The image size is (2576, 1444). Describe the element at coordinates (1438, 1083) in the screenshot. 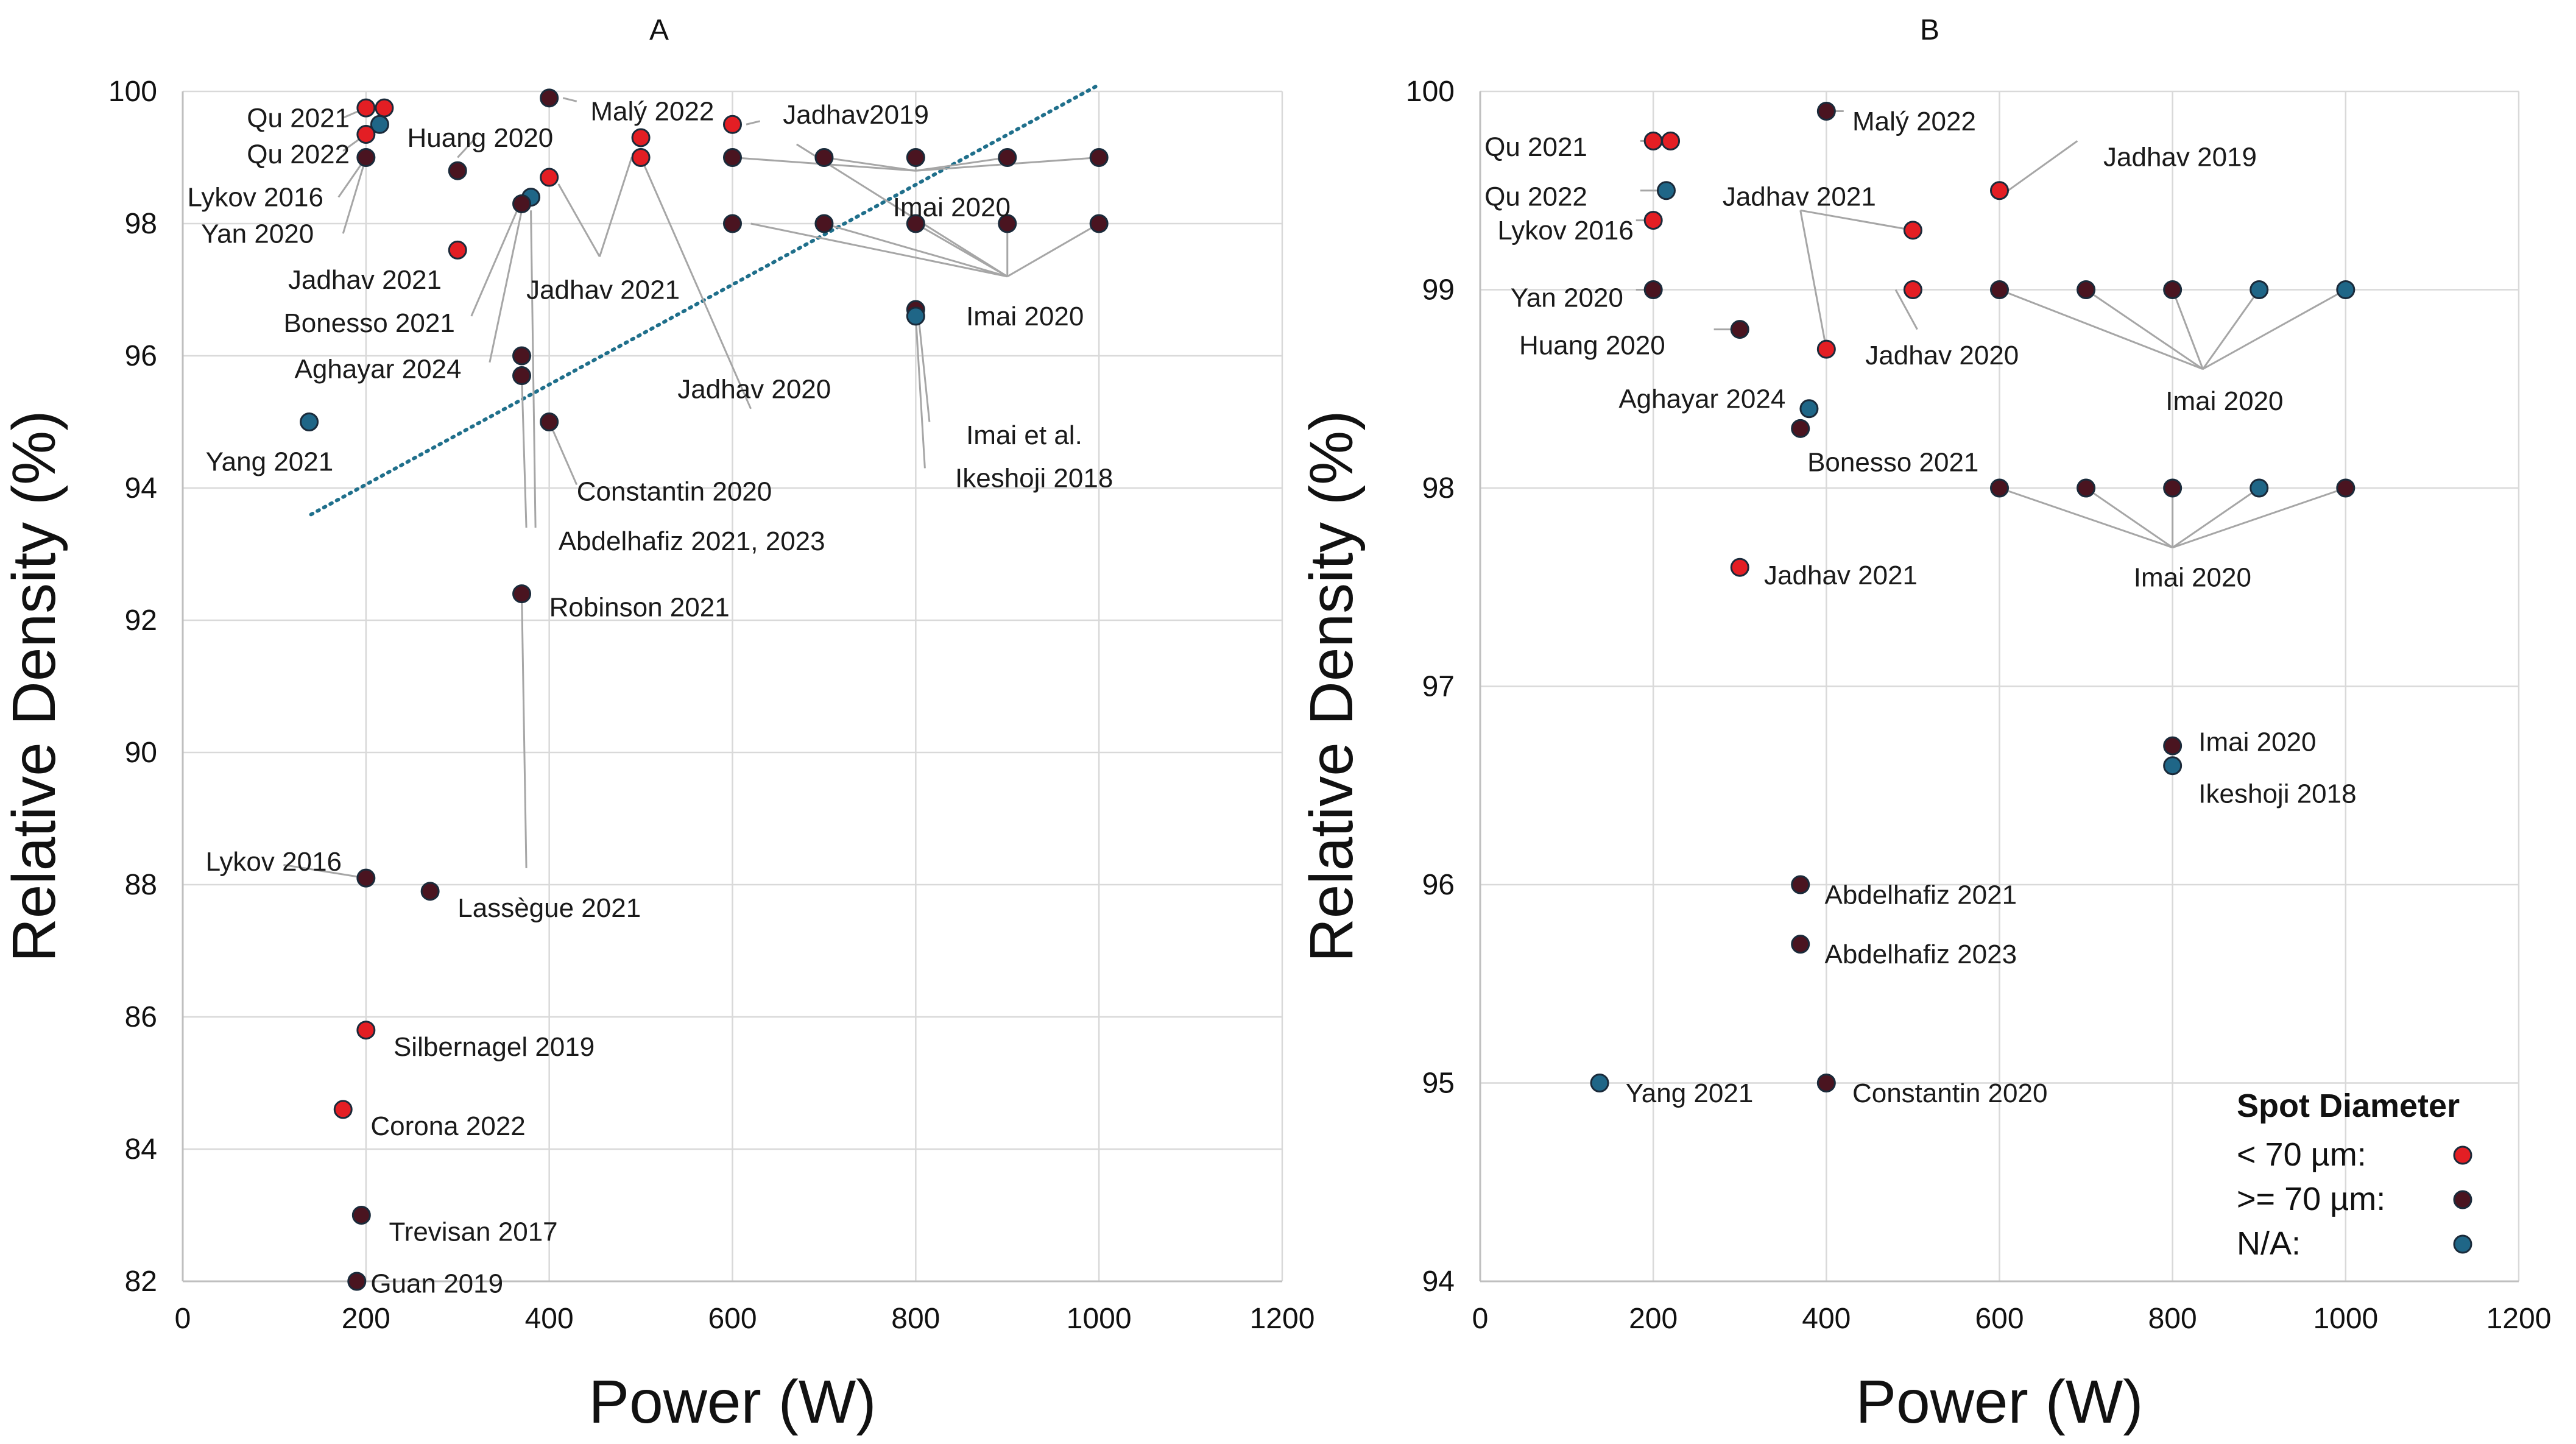

I see `y-tick-label: 95` at that location.